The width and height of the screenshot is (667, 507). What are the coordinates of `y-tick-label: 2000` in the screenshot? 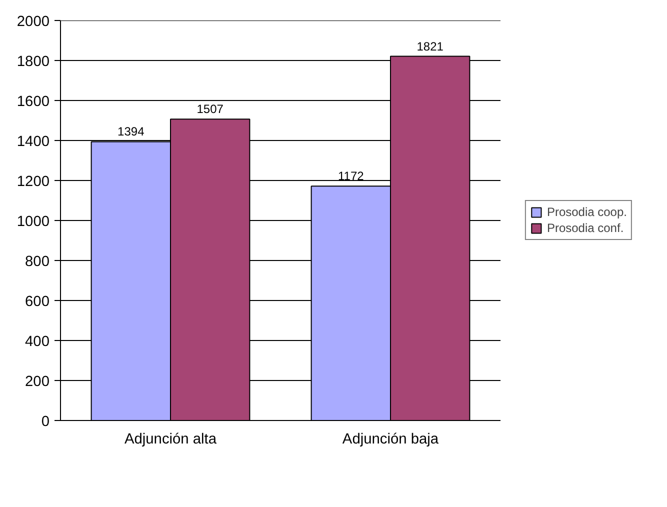 It's located at (33, 22).